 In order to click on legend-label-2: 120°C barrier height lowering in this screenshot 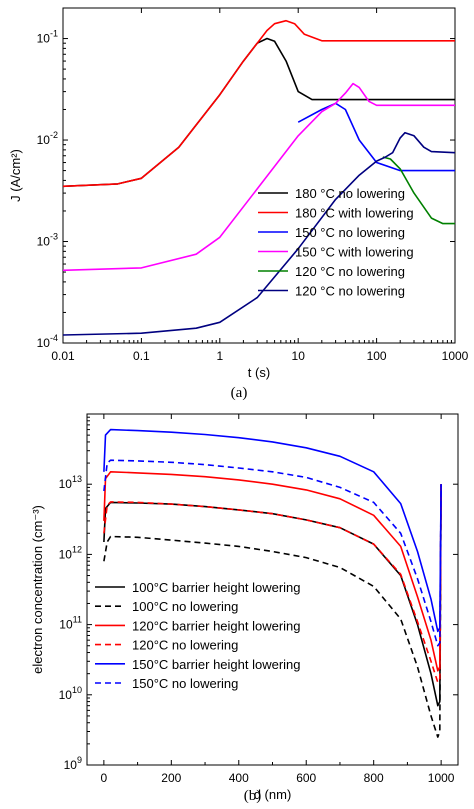, I will do `click(216, 625)`.